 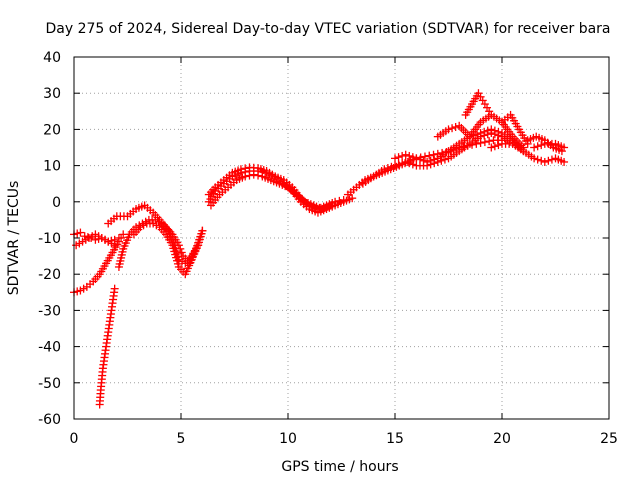 What do you see at coordinates (288, 439) in the screenshot?
I see `x-tick-label: 10` at bounding box center [288, 439].